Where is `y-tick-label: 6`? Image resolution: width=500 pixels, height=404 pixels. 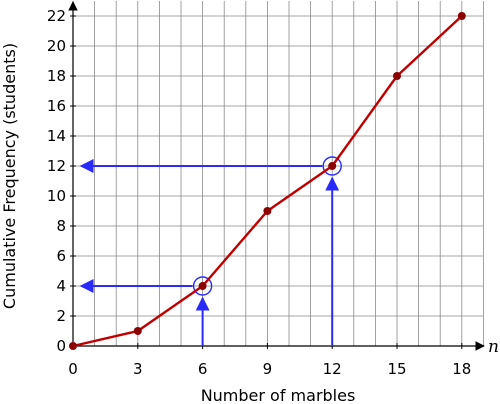 y-tick-label: 6 is located at coordinates (61, 256).